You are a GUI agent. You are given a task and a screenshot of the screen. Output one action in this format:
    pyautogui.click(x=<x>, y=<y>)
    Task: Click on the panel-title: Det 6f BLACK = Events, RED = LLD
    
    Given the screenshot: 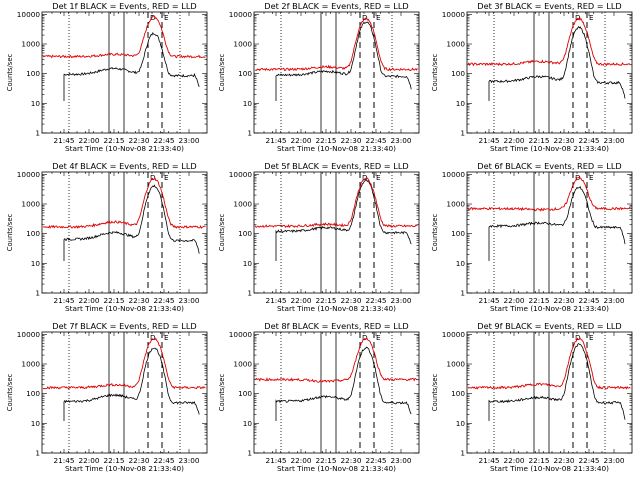 What is the action you would take?
    pyautogui.click(x=549, y=166)
    